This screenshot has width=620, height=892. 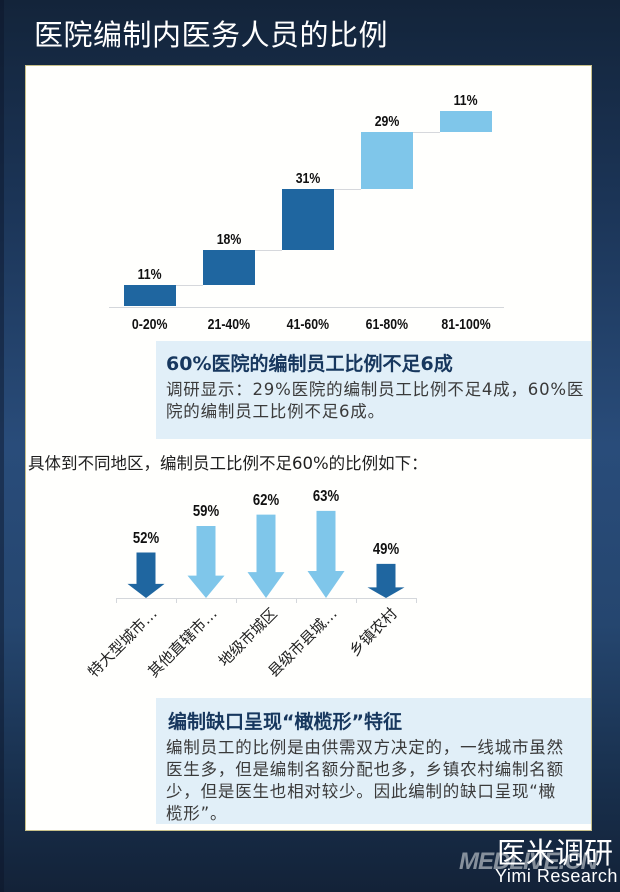 I want to click on value-label: 63%, so click(x=326, y=496).